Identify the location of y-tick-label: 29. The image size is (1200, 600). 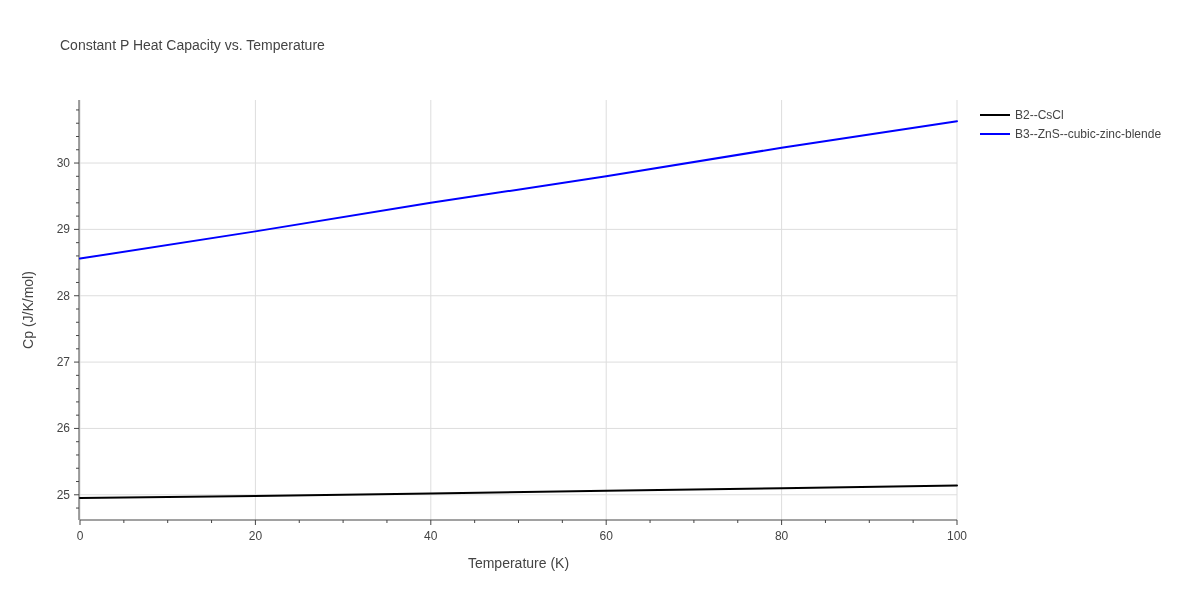
(63, 229).